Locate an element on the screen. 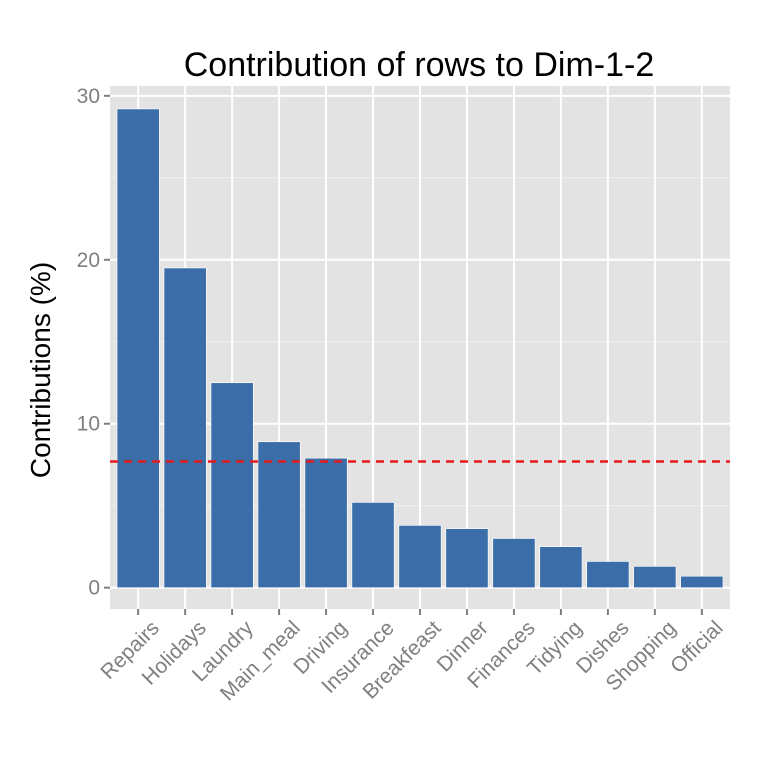  y-tick-label: 30 is located at coordinates (88, 96).